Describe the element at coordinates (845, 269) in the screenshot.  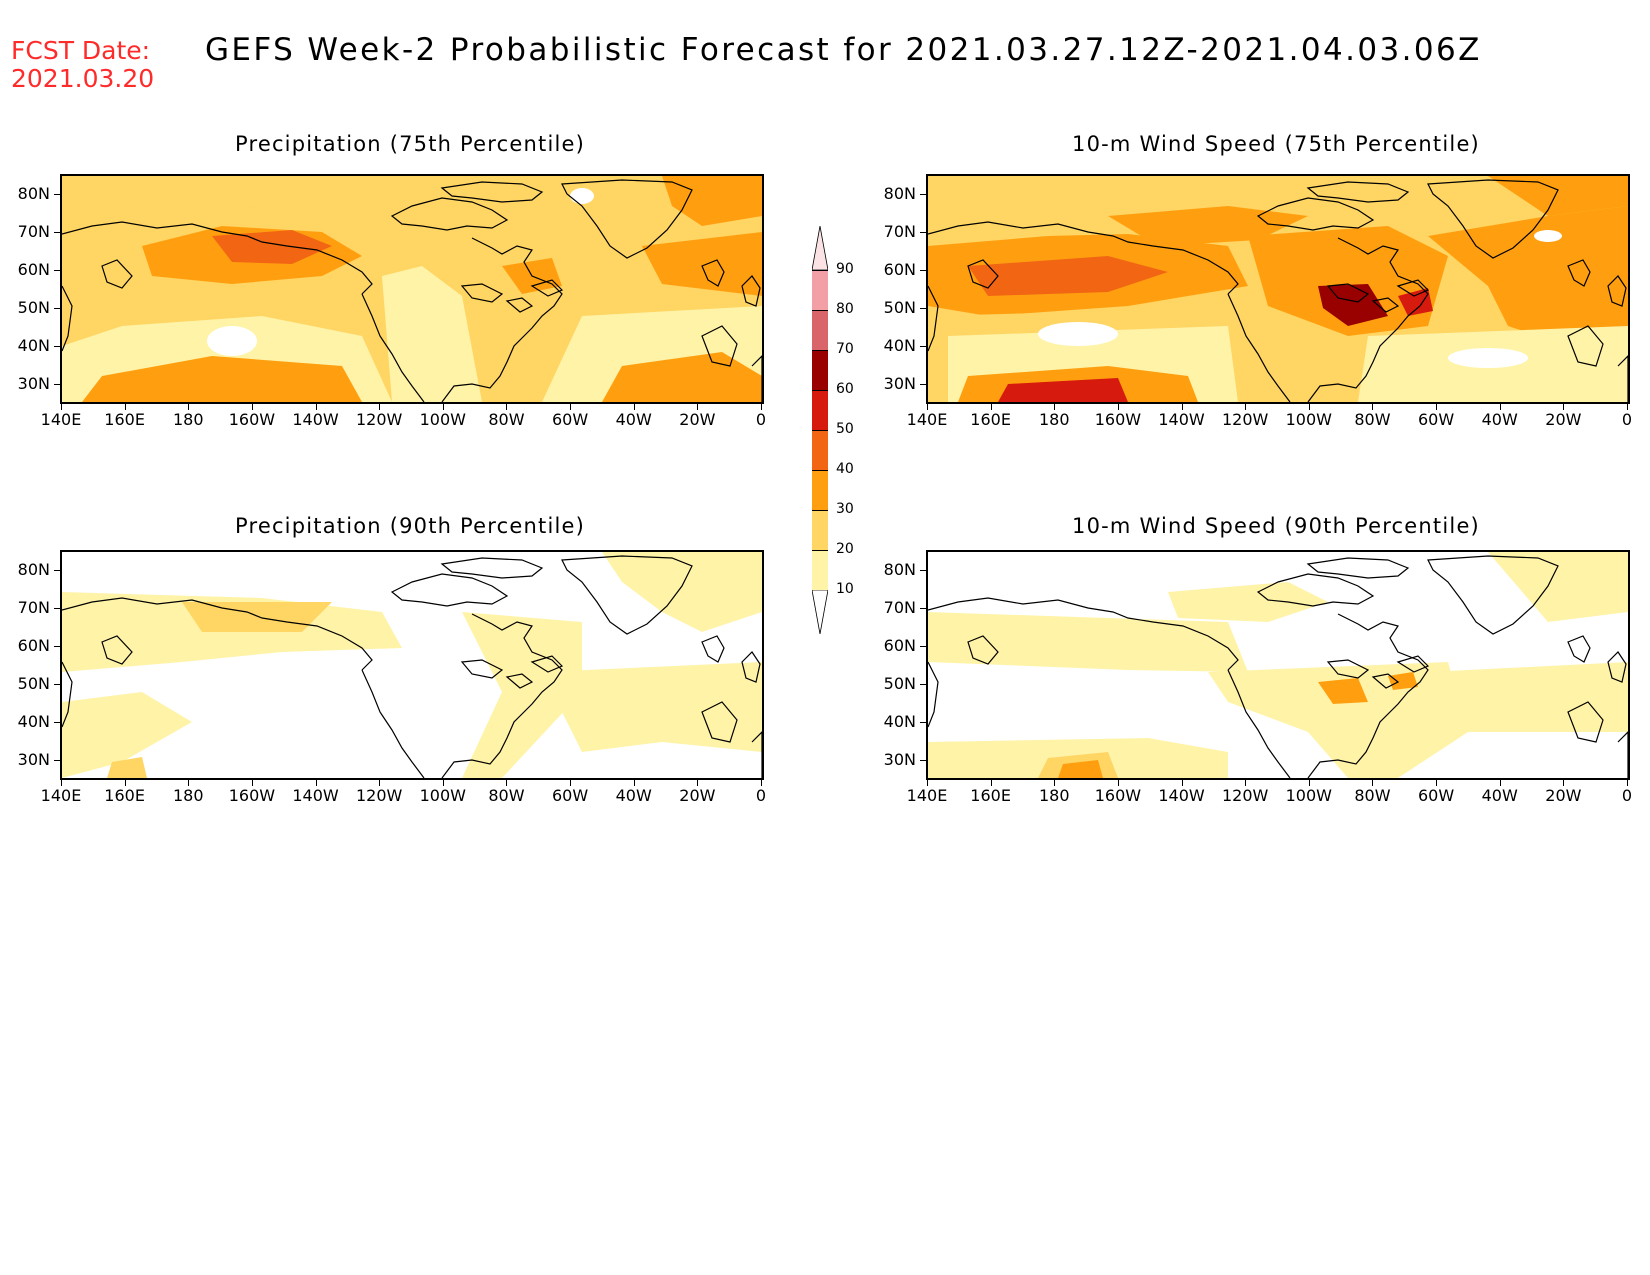
I see `colorbar-label: 90` at that location.